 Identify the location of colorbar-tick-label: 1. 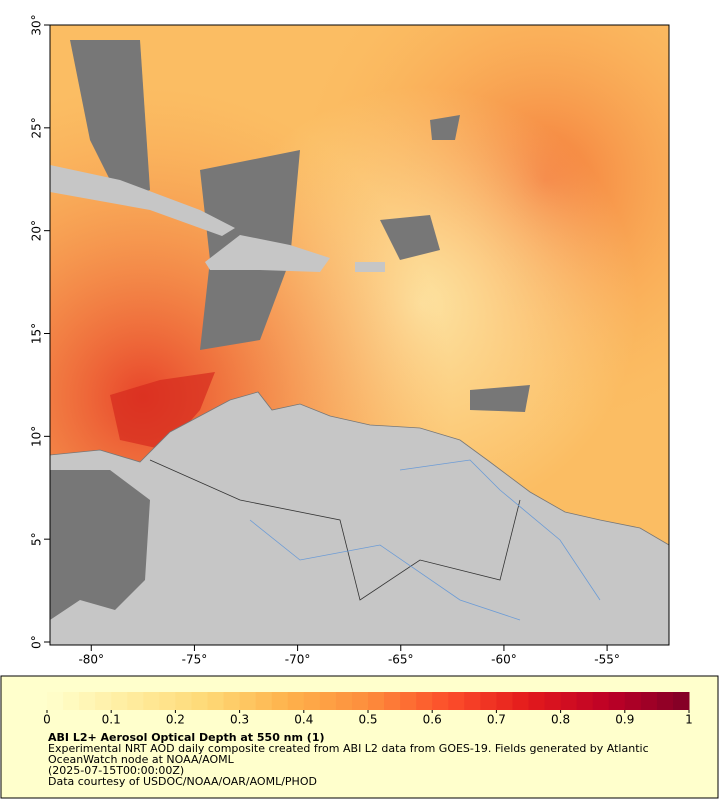
(689, 720).